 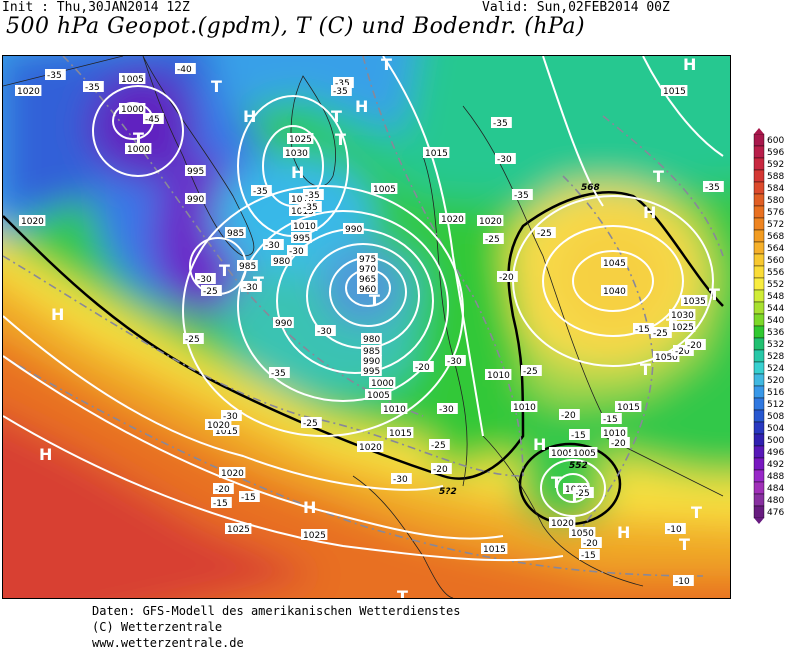 What do you see at coordinates (775, 177) in the screenshot?
I see `legend-value: 588` at bounding box center [775, 177].